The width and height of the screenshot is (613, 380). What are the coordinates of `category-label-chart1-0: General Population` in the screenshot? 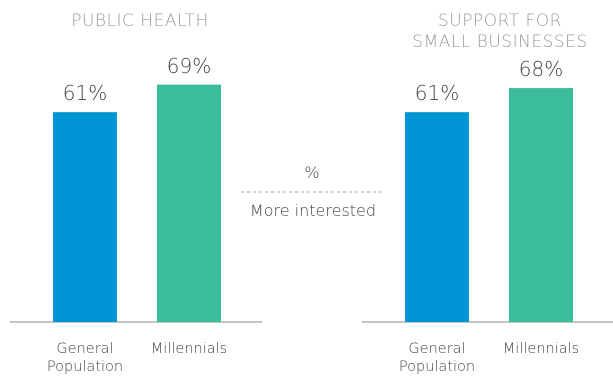 It's located at (437, 358).